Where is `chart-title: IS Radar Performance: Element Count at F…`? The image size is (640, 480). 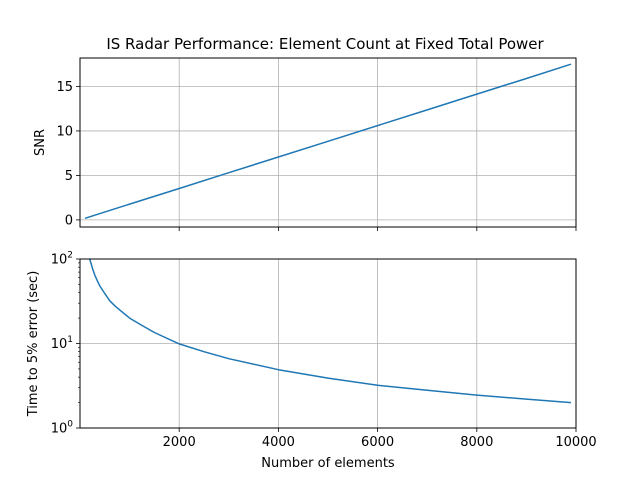 chart-title: IS Radar Performance: Element Count at F… is located at coordinates (325, 44).